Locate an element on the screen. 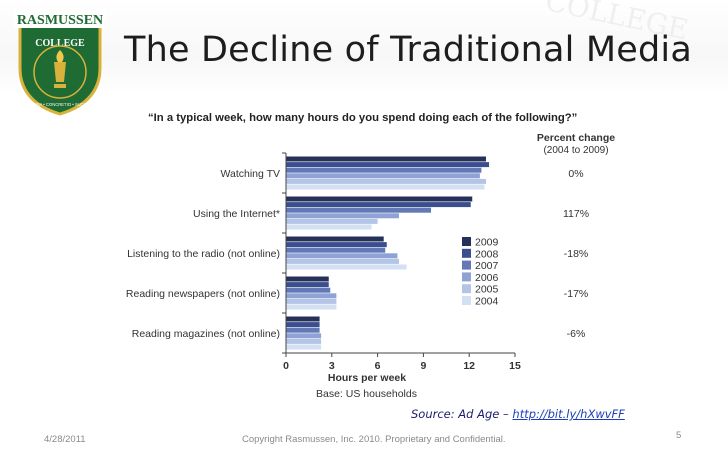 This screenshot has height=455, width=728. category-label: Listening to the radio (not online) is located at coordinates (203, 254).